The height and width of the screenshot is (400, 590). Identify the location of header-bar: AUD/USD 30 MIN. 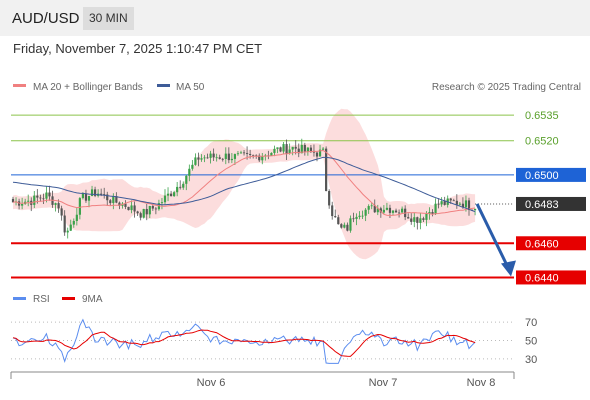
(295, 18).